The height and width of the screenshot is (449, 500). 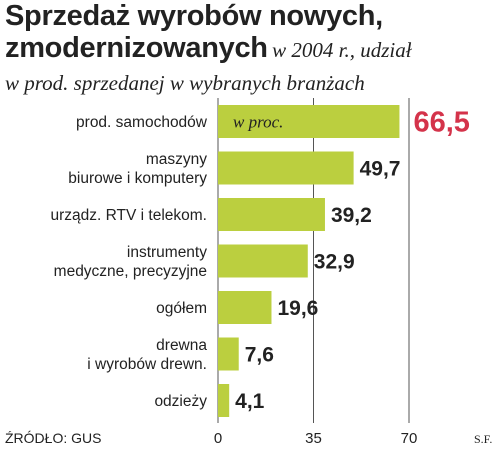 What do you see at coordinates (130, 271) in the screenshot?
I see `category-label: medyczne, precyzyjne` at bounding box center [130, 271].